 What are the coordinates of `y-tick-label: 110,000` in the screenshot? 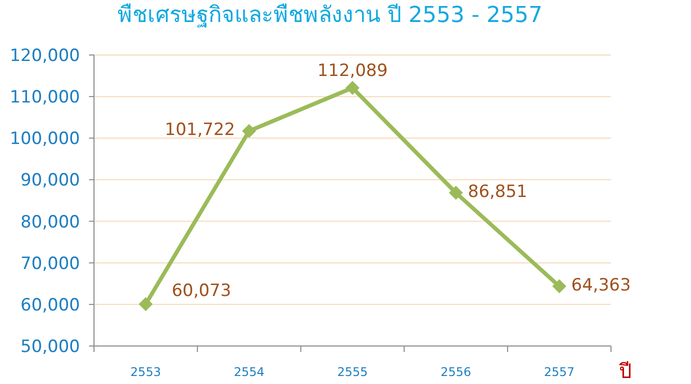 It's located at (45, 98).